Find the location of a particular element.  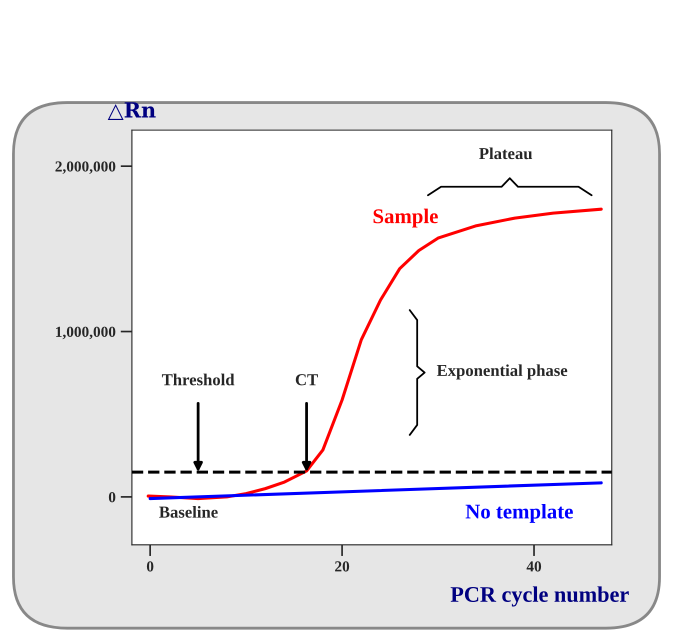

annotation: Baseline is located at coordinates (188, 512).